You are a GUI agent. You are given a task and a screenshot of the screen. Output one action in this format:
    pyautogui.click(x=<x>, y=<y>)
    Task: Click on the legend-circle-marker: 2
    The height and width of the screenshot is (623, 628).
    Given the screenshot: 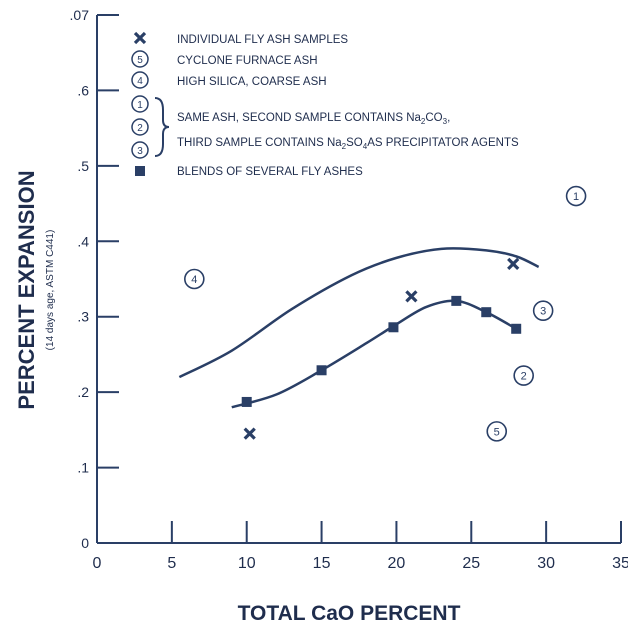 What is the action you would take?
    pyautogui.click(x=140, y=127)
    